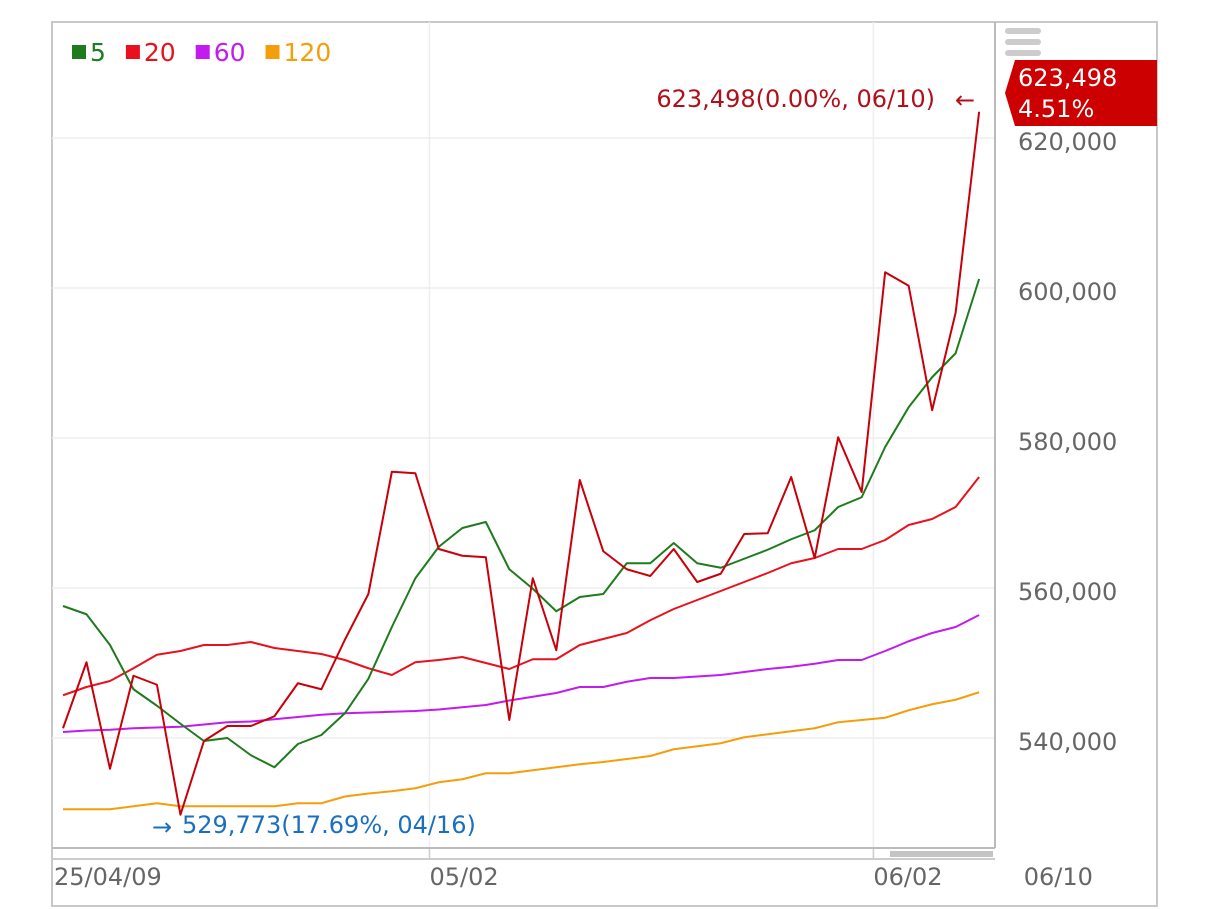 Image resolution: width=1206 pixels, height=909 pixels. What do you see at coordinates (521, 673) in the screenshot?
I see `ma60-line` at bounding box center [521, 673].